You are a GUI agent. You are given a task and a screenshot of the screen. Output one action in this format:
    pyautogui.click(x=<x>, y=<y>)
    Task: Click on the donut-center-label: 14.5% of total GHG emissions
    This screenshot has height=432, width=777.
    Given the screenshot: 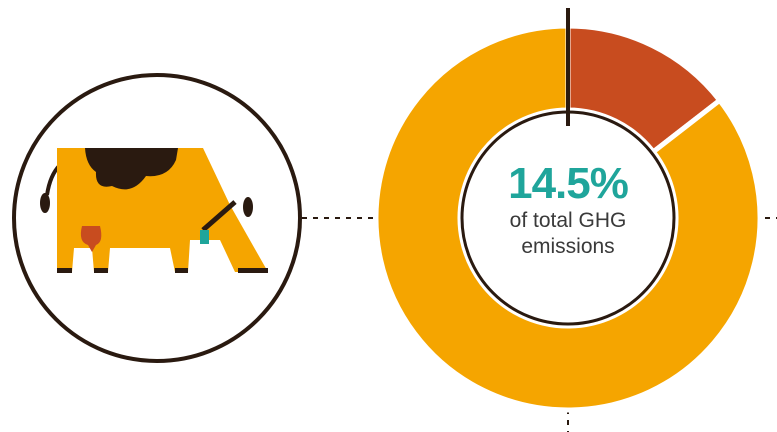 What is the action you would take?
    pyautogui.click(x=568, y=210)
    